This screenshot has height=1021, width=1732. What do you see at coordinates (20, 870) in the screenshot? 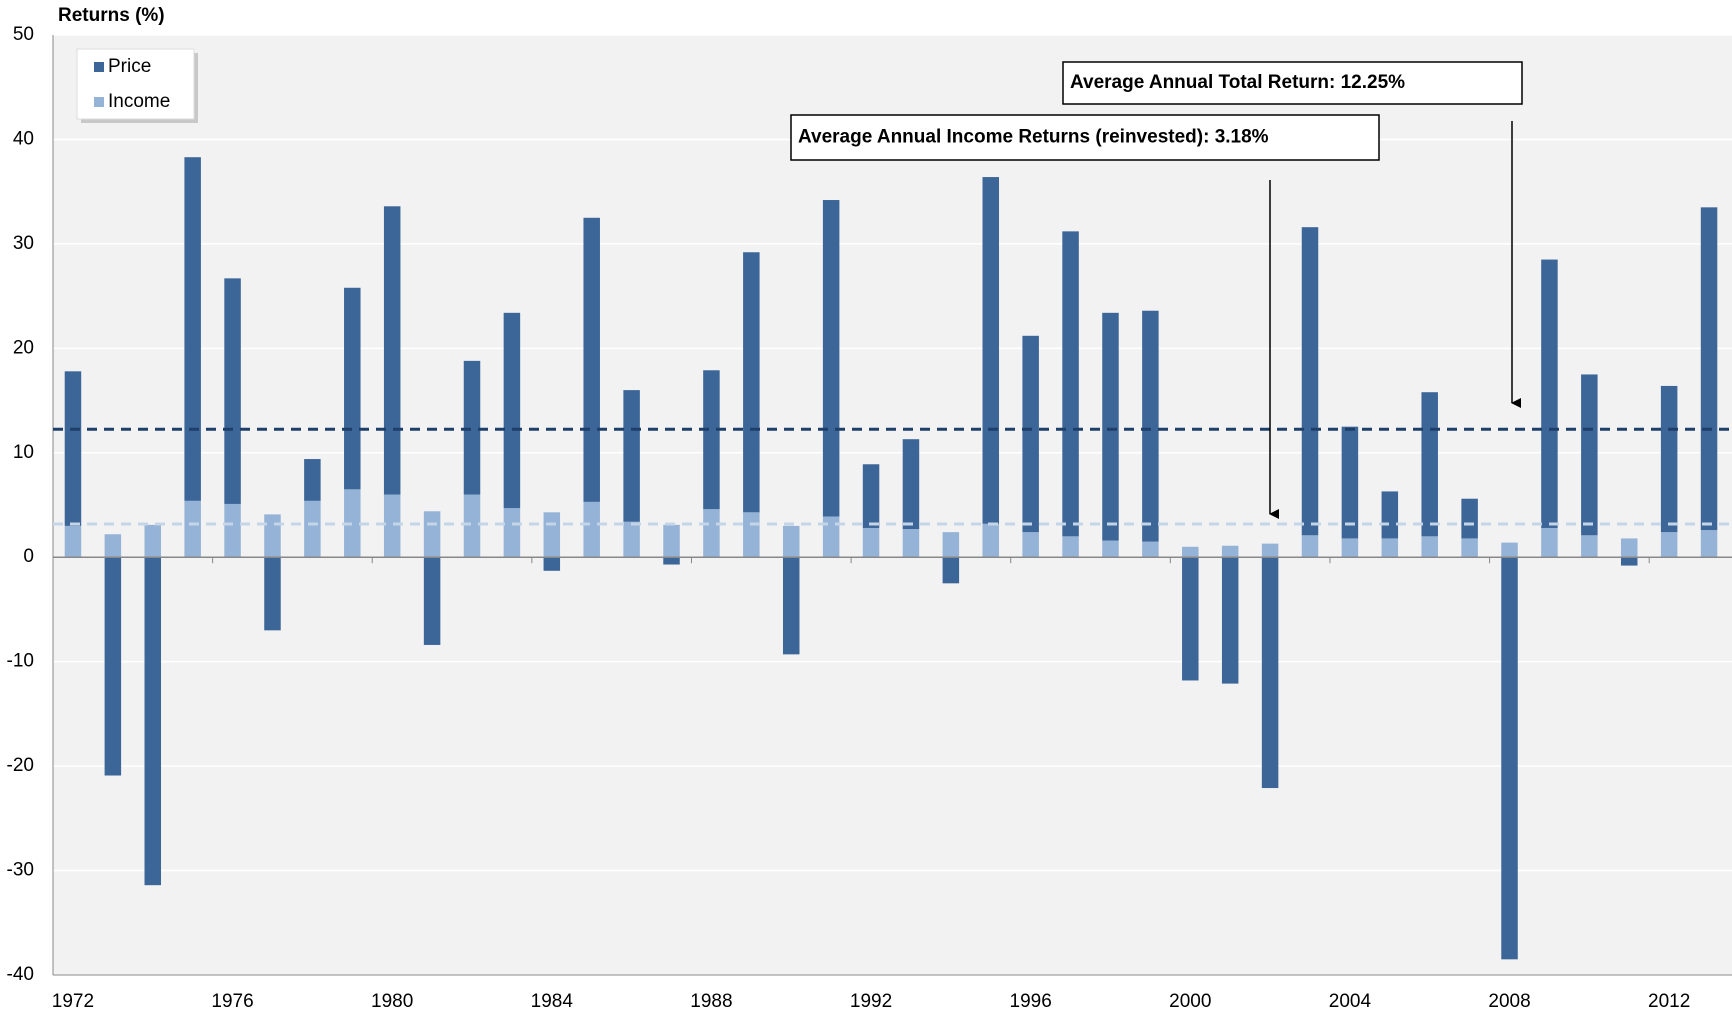
I see `y-tick-label: -30` at bounding box center [20, 870].